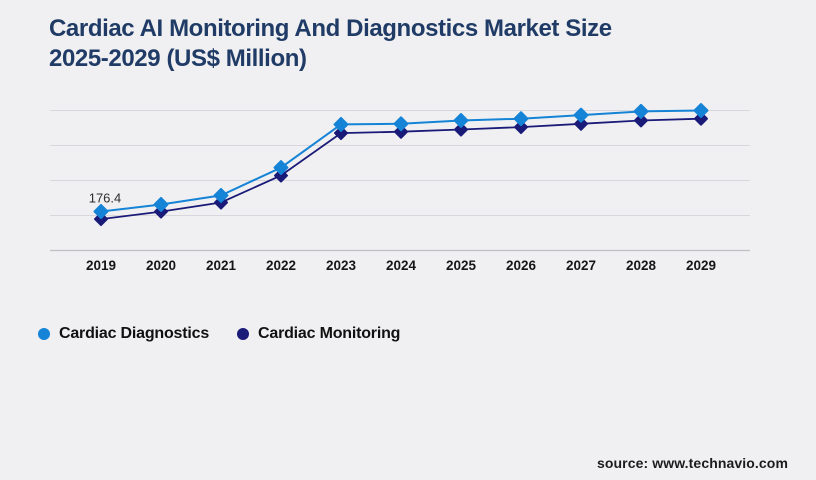  I want to click on x-axis-label: 2028, so click(641, 265).